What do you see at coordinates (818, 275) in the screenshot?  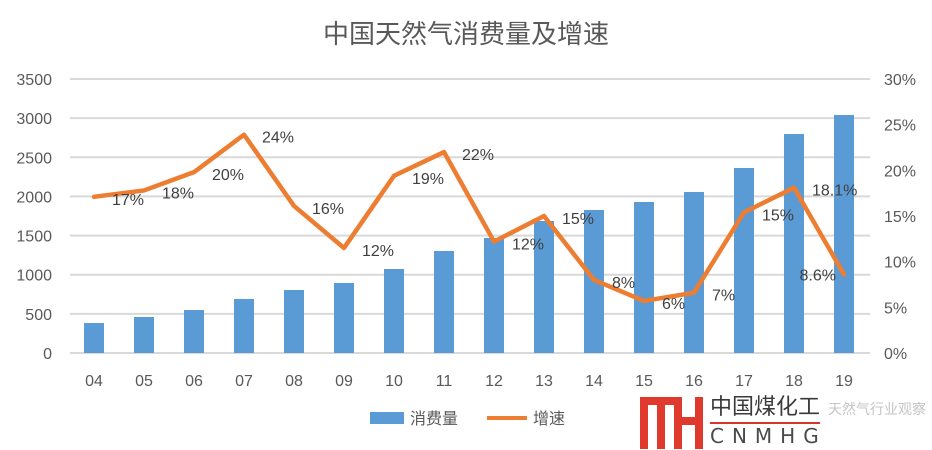 I see `data-label: 8.6%` at bounding box center [818, 275].